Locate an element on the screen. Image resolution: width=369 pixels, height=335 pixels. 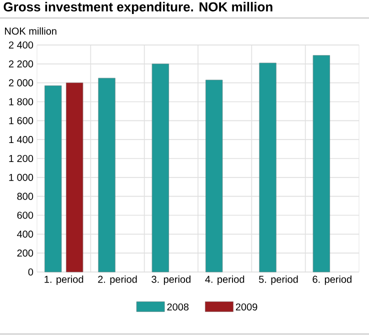
y-tick-label: 1 000 is located at coordinates (21, 177).